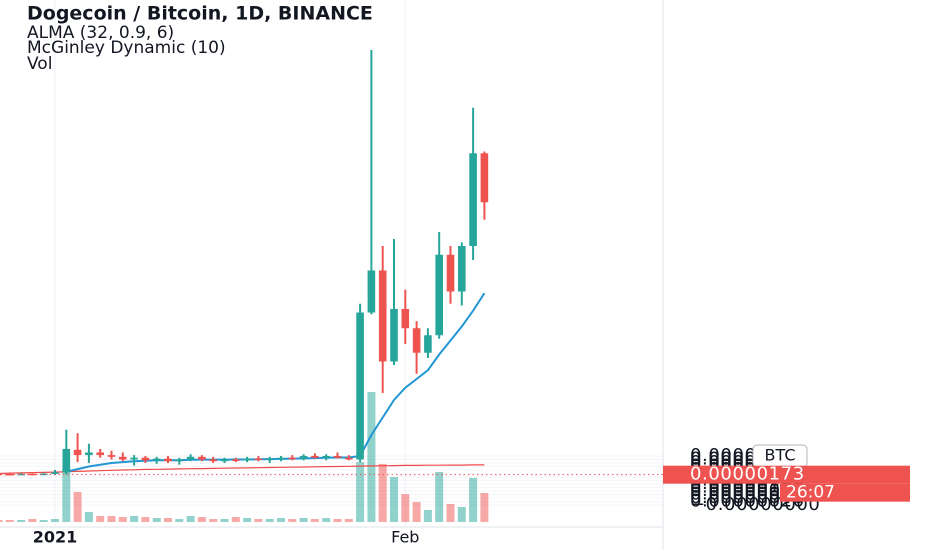  I want to click on legend-volume: Vol, so click(39, 64).